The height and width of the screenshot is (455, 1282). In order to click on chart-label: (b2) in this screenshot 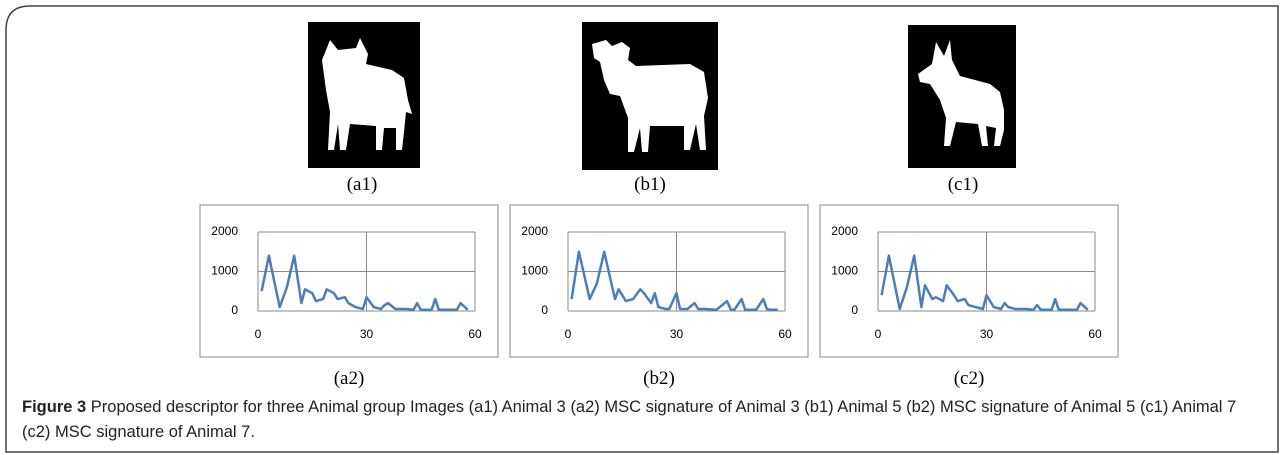, I will do `click(659, 378)`.